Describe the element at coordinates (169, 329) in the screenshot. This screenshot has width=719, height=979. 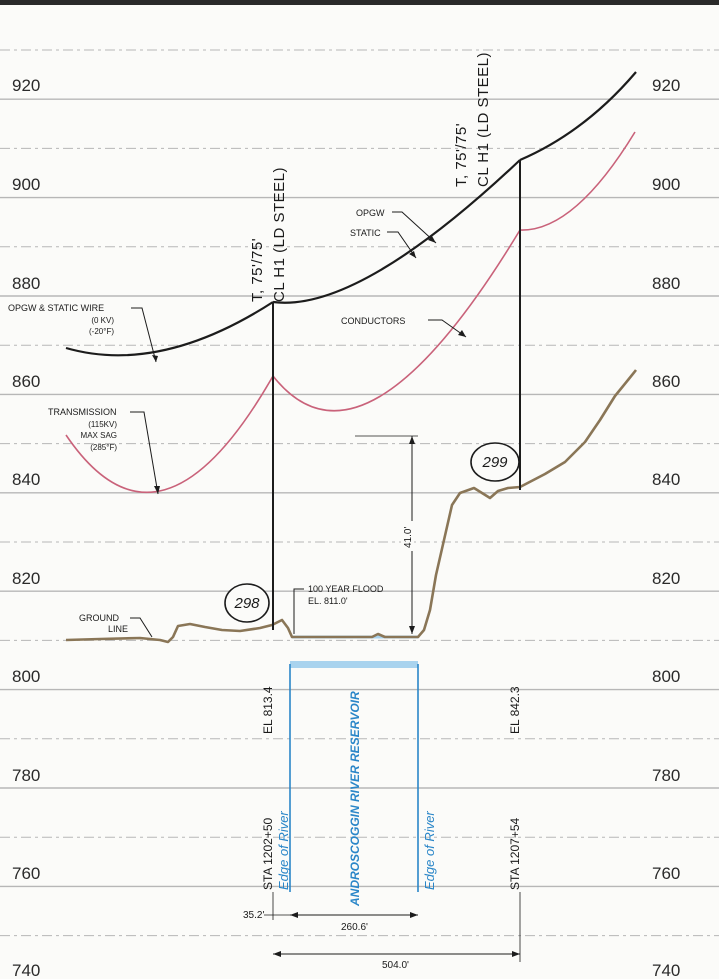
I see `opgw-span-left` at that location.